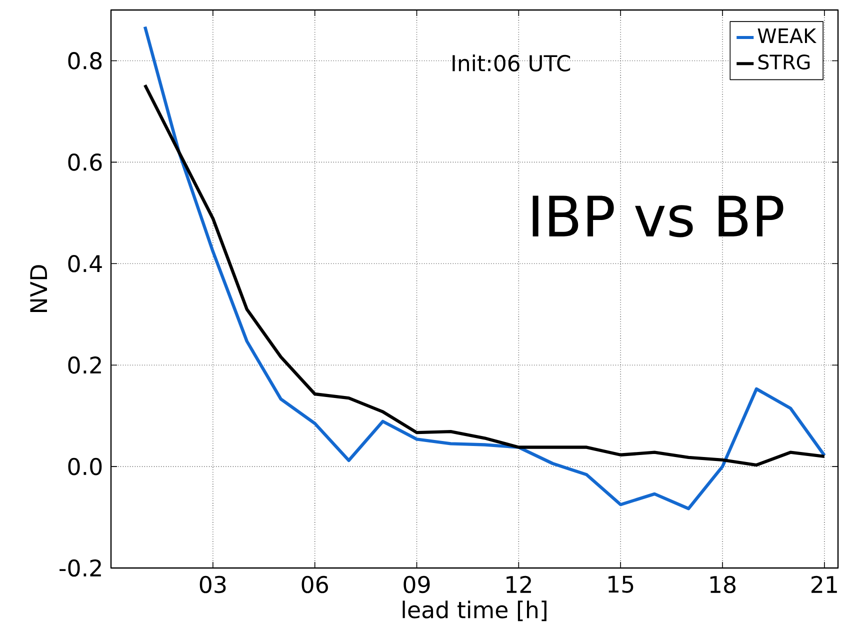 Image resolution: width=850 pixels, height=629 pixels. What do you see at coordinates (315, 585) in the screenshot?
I see `x-tick-label: 06` at bounding box center [315, 585].